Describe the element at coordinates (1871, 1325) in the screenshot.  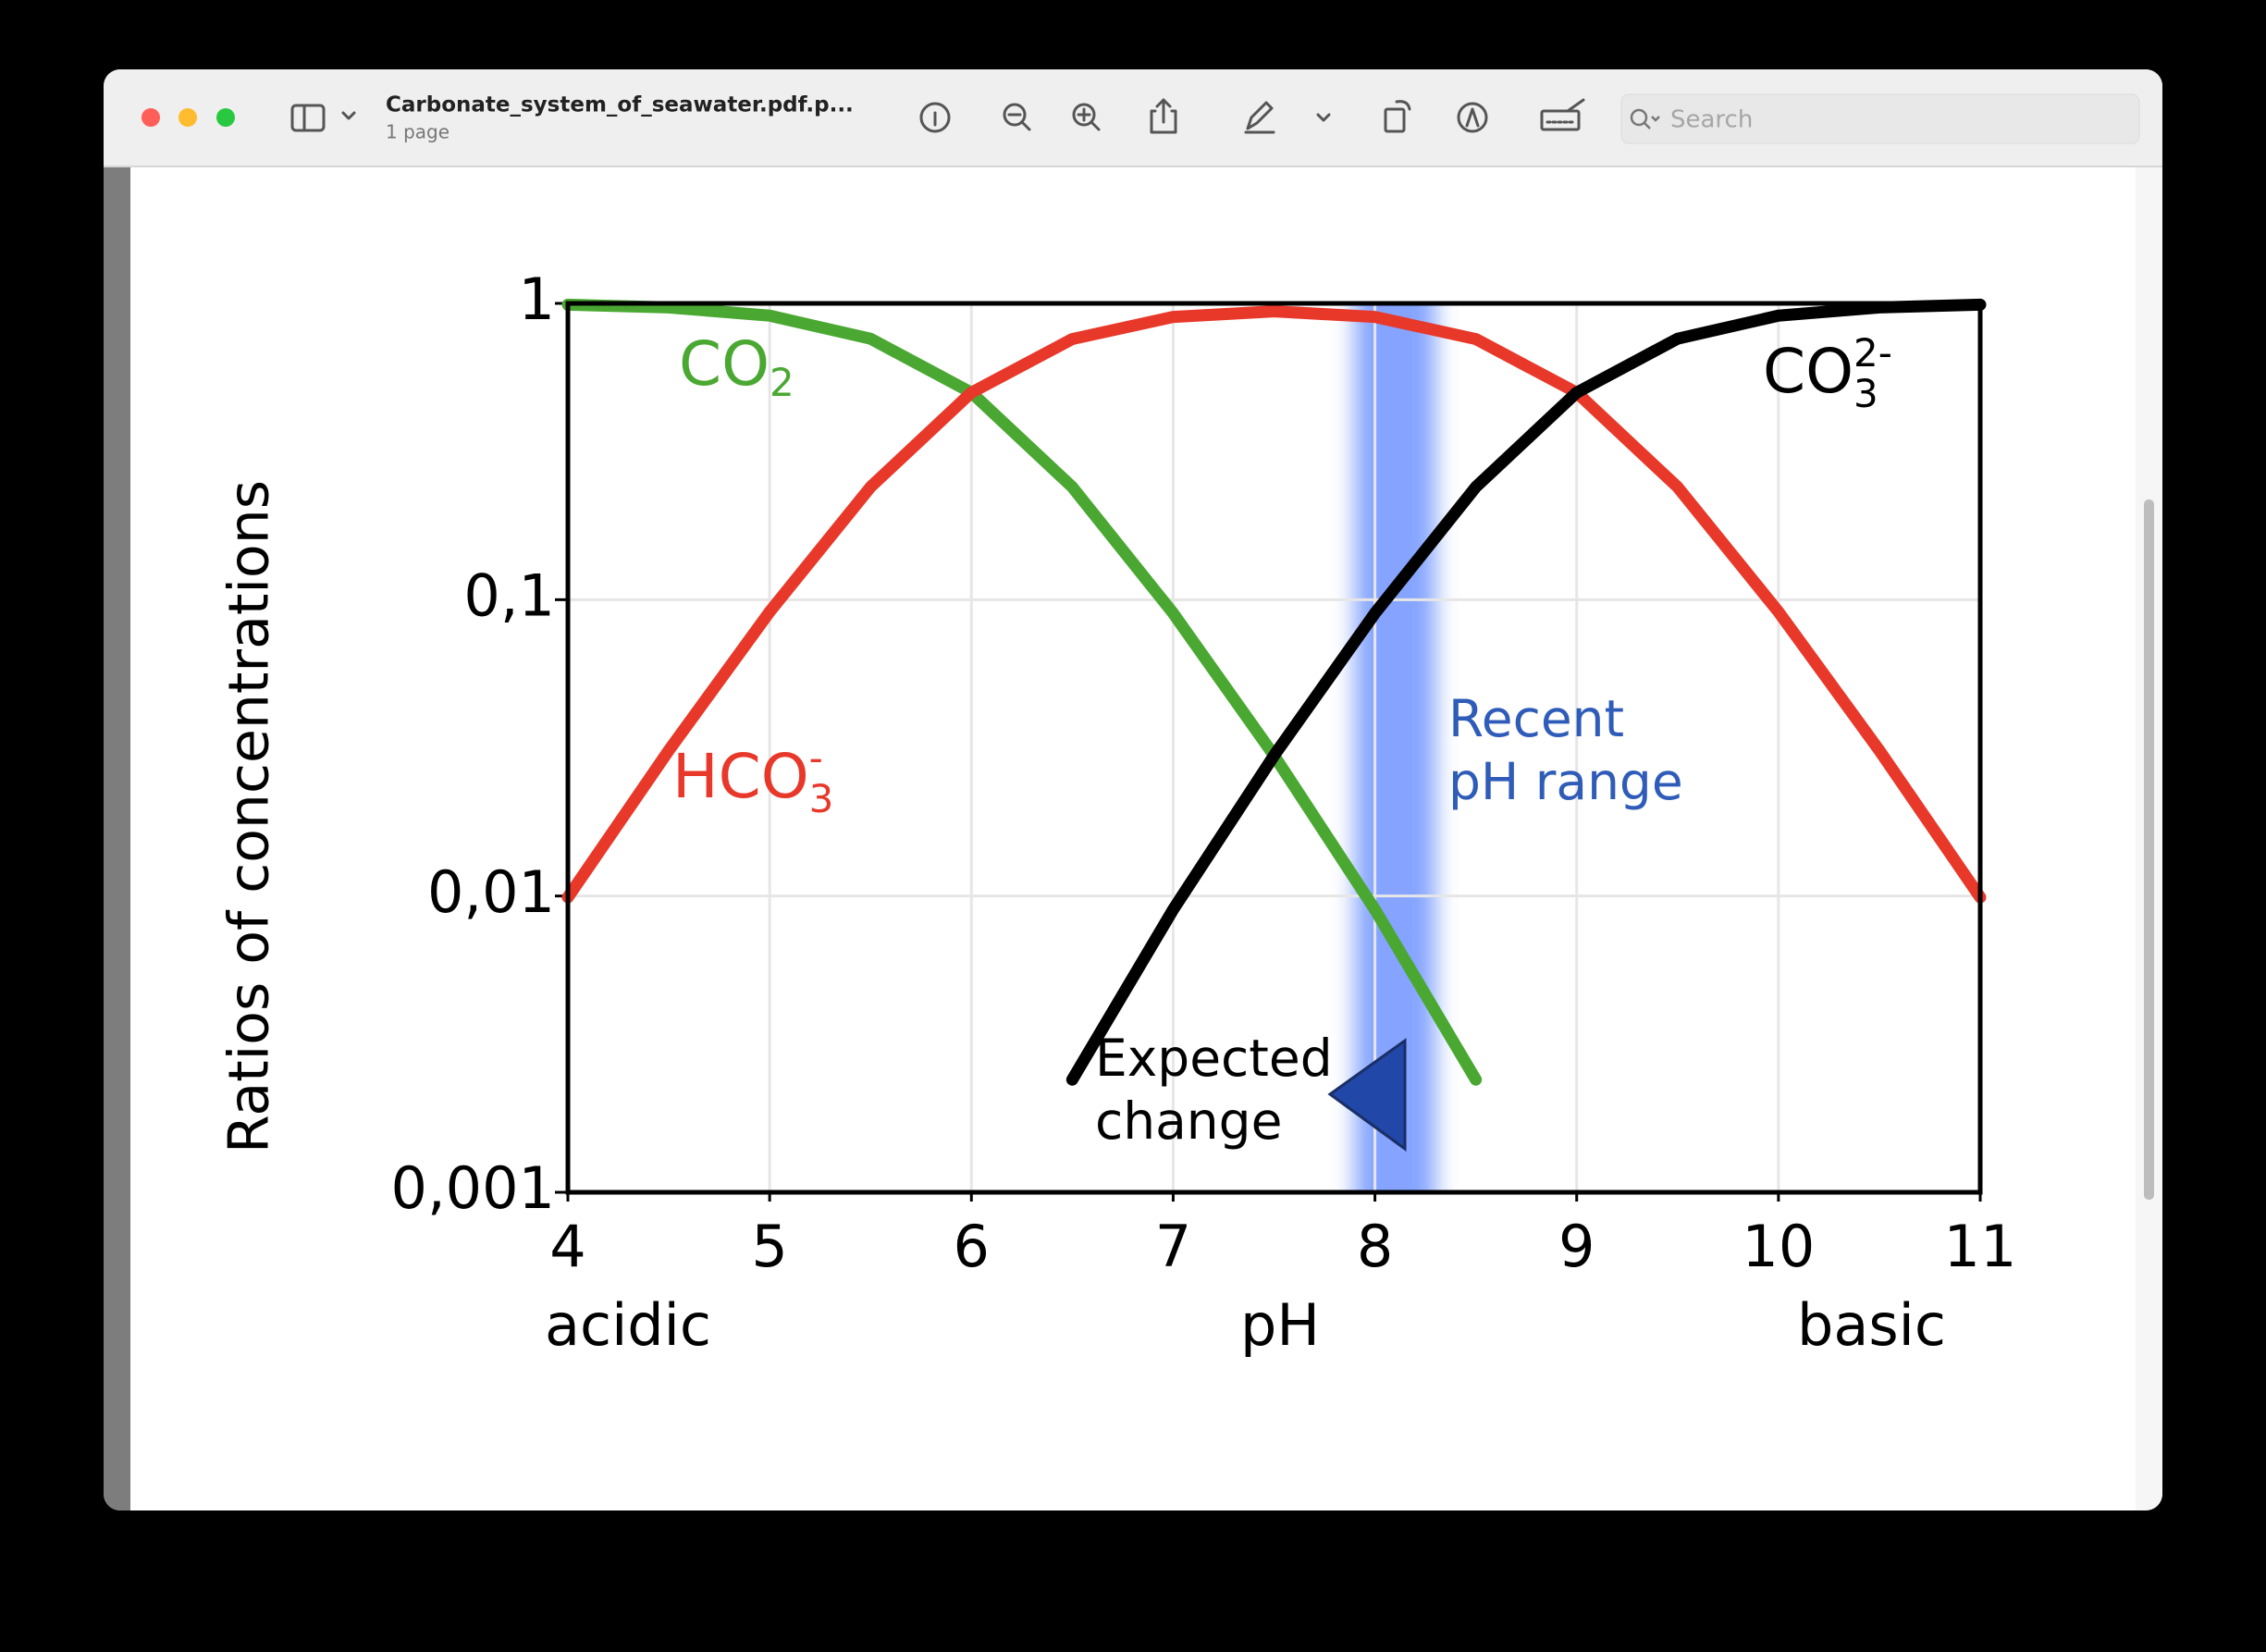
I see `x-axis-right-label: basic` at that location.